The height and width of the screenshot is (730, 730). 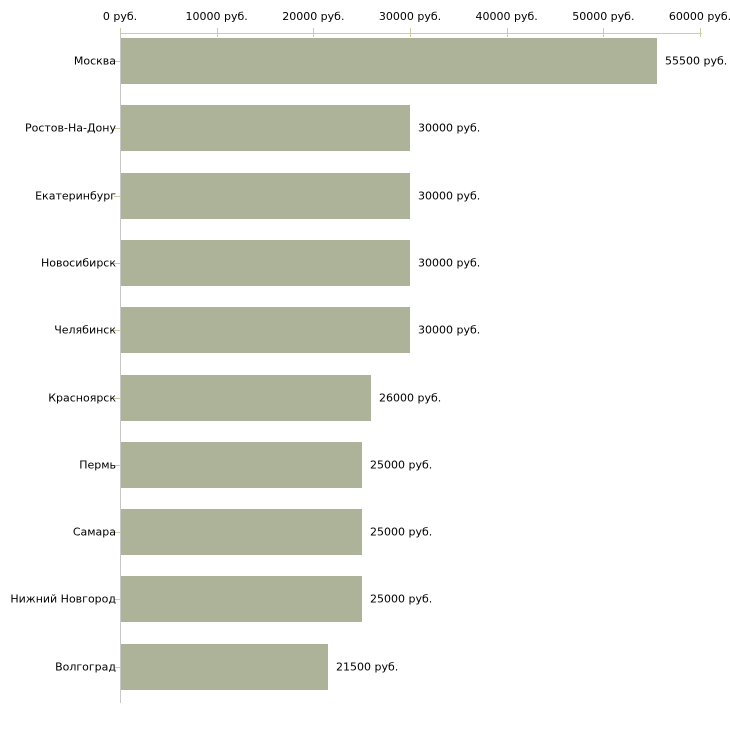 What do you see at coordinates (85, 667) in the screenshot?
I see `category-label: Волгоград` at bounding box center [85, 667].